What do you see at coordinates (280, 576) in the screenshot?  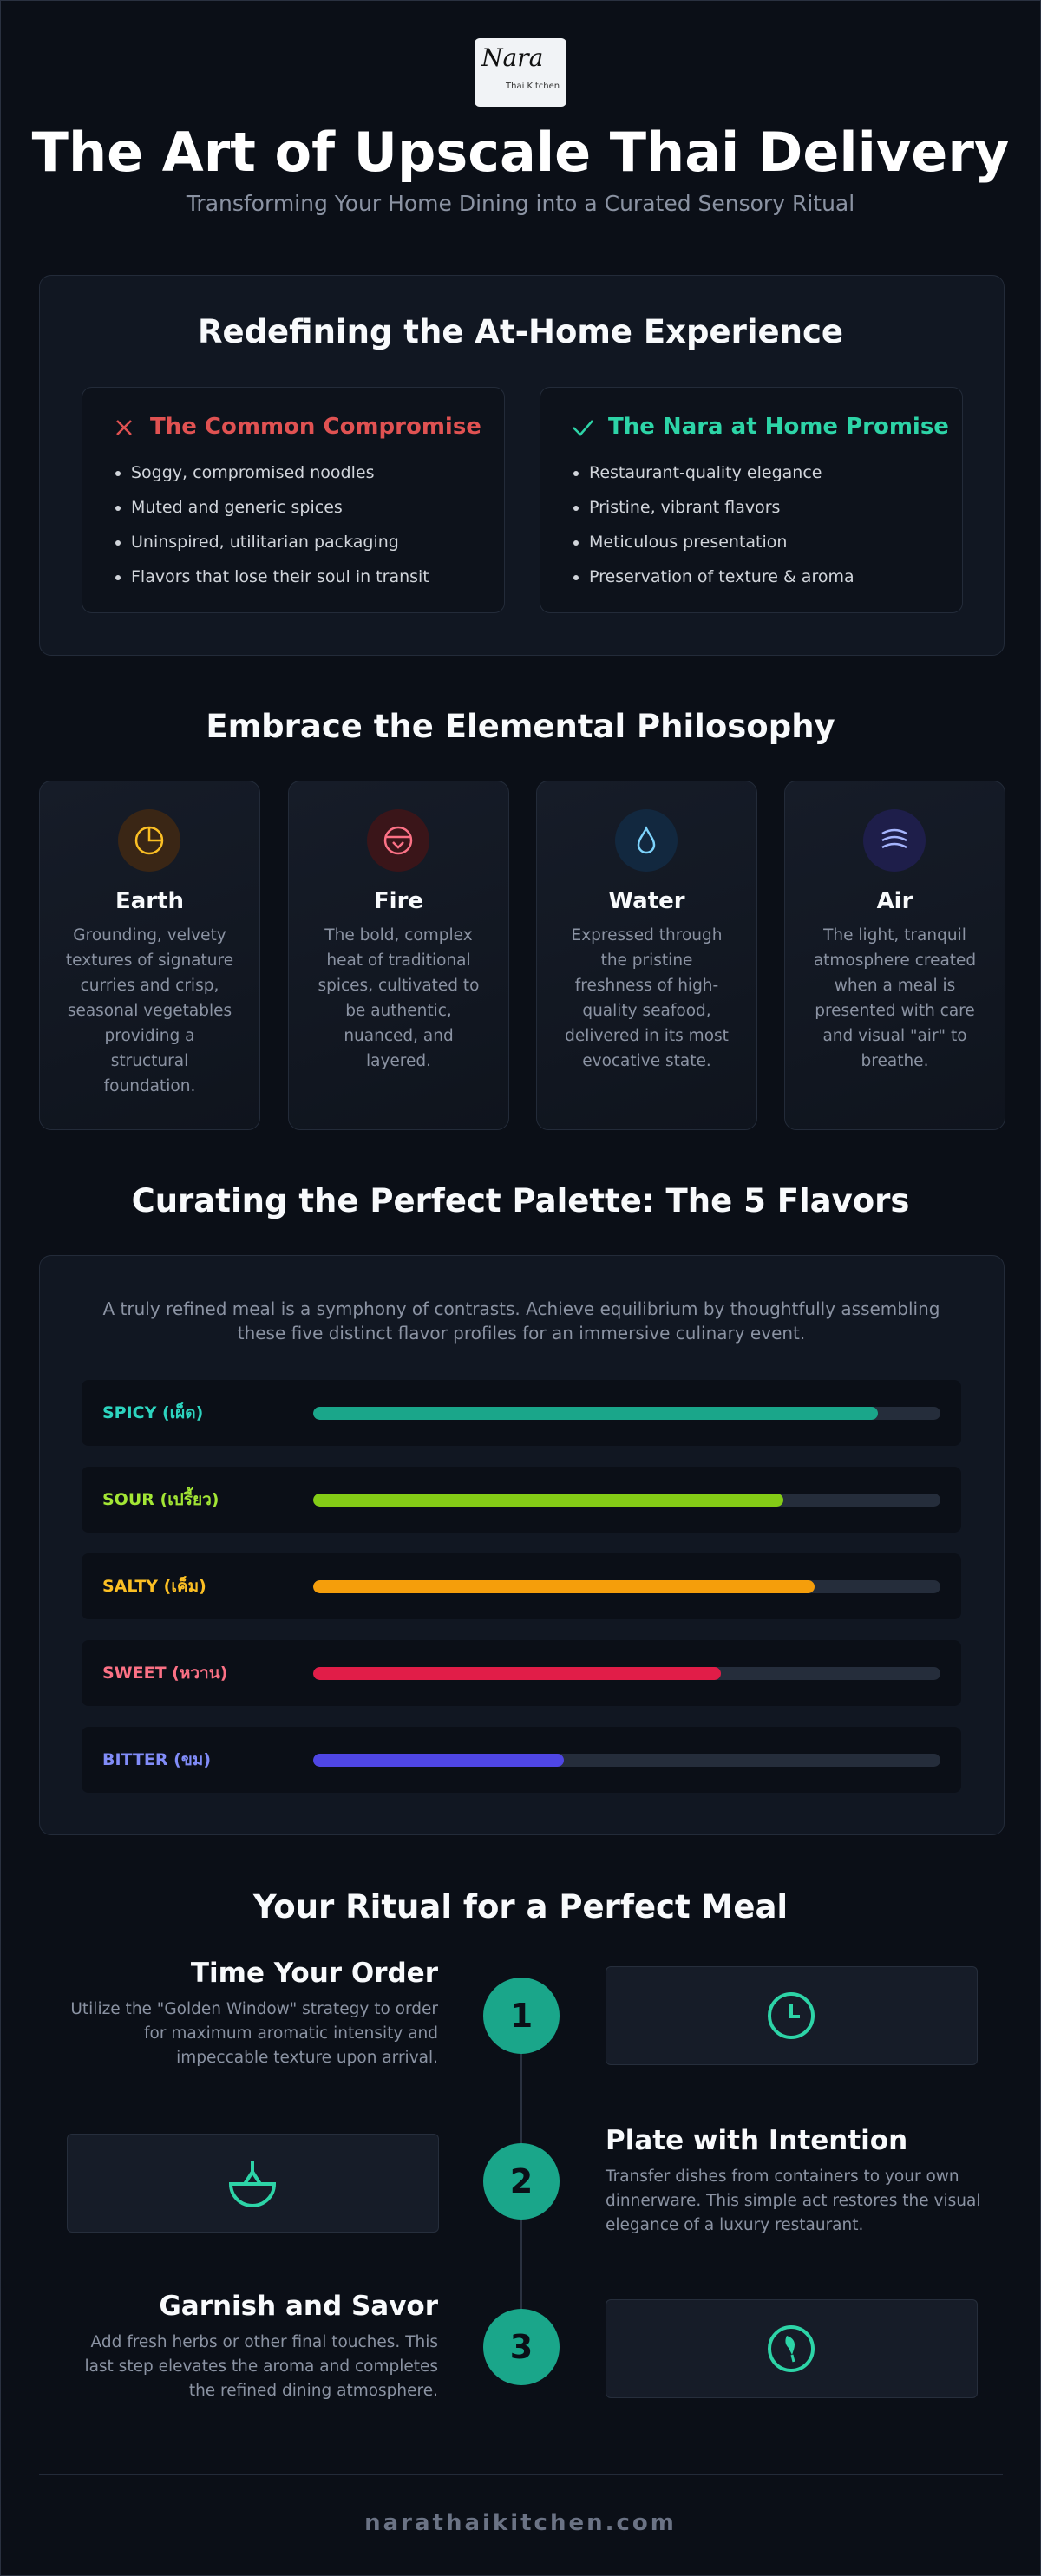 I see `list-item: Flavors that lose their soul in transit` at bounding box center [280, 576].